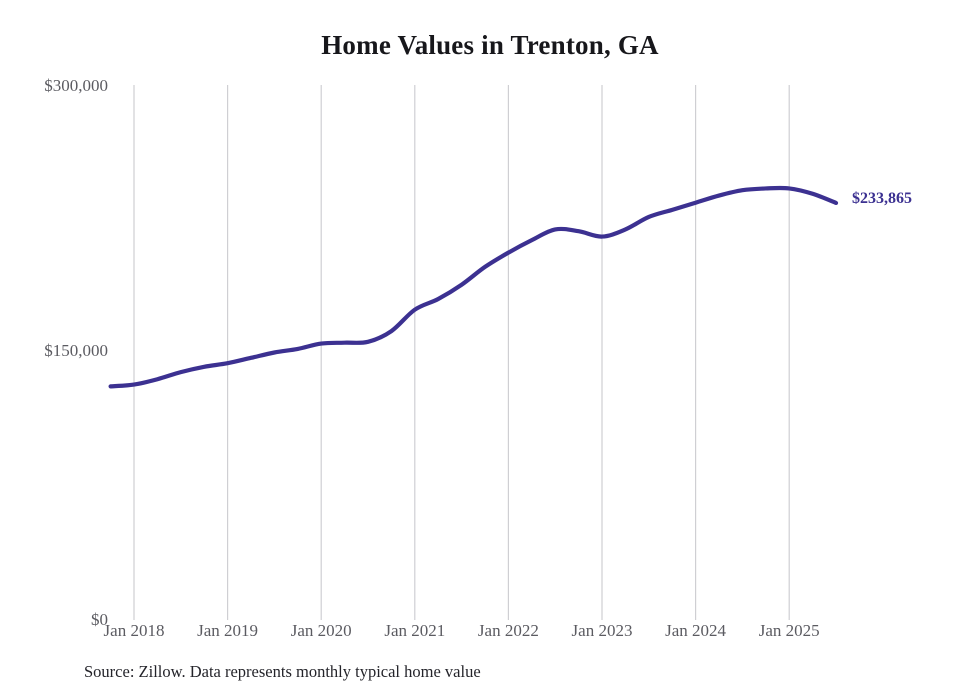 The image size is (980, 699). Describe the element at coordinates (415, 630) in the screenshot. I see `x-tick-label-jan-2021: Jan 2021` at that location.